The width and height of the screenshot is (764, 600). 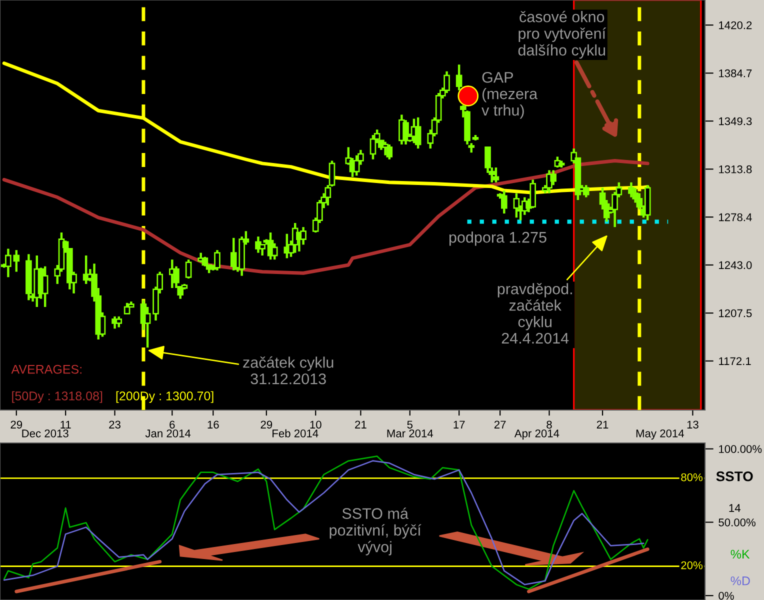 What do you see at coordinates (114, 424) in the screenshot?
I see `x-tick-label: 23` at bounding box center [114, 424].